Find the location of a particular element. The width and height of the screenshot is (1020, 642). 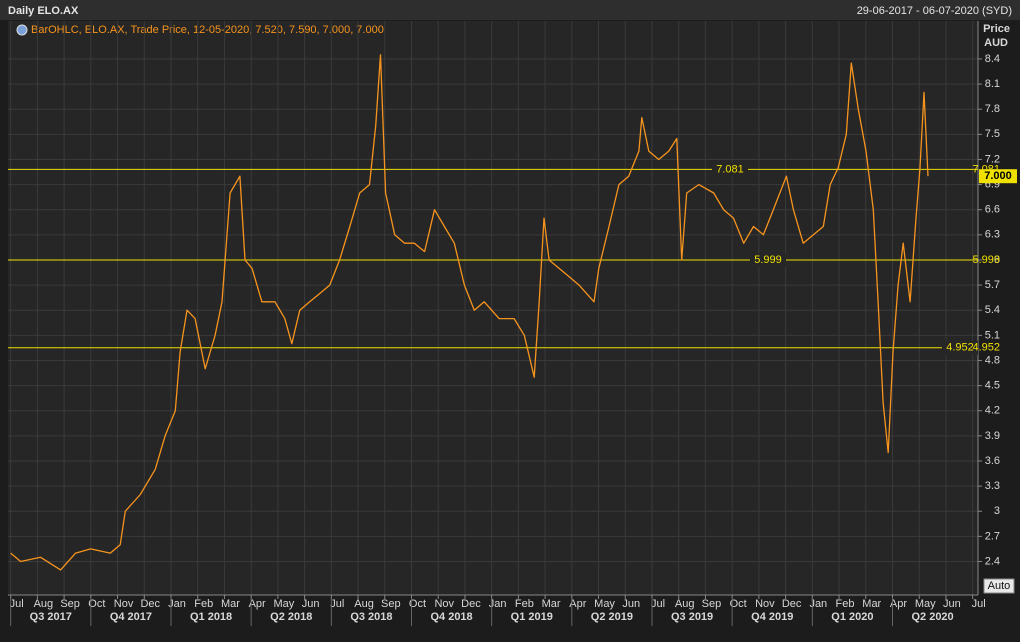

quarter-label: Q4 2018 is located at coordinates (451, 617).